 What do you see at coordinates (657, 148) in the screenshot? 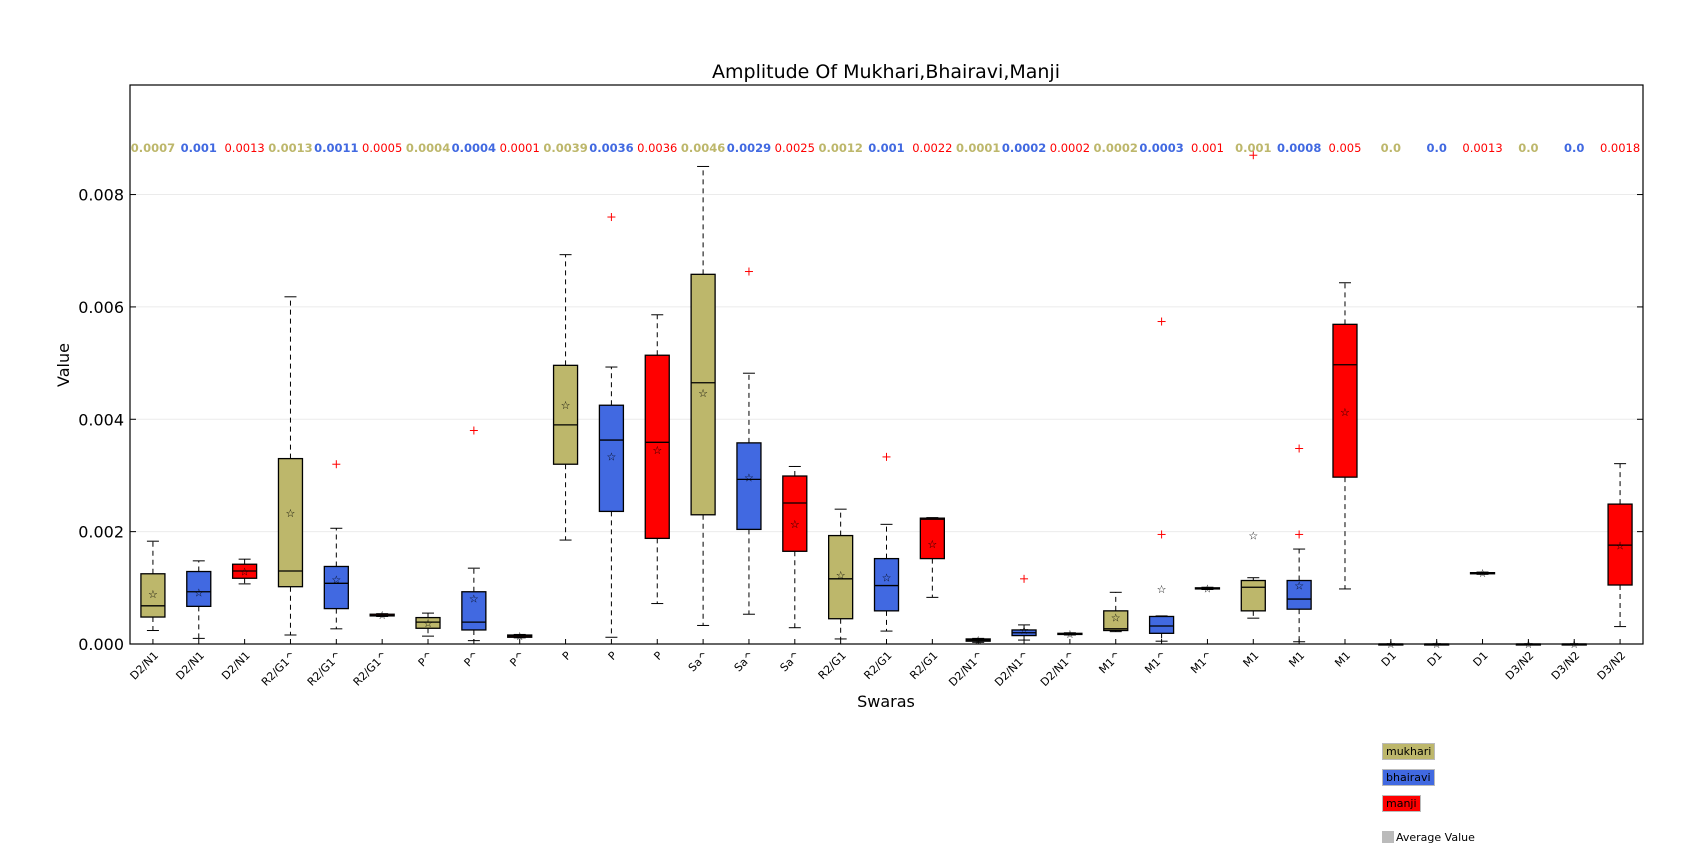
I see `top-value-label: 0.0036` at bounding box center [657, 148].